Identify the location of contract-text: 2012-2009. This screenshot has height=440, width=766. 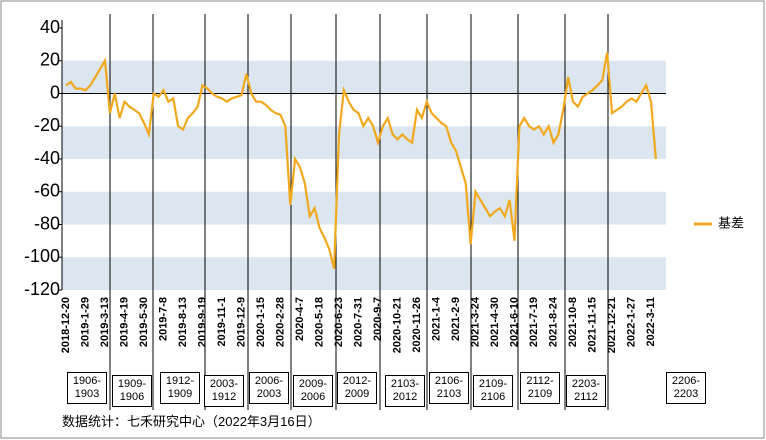
(357, 387).